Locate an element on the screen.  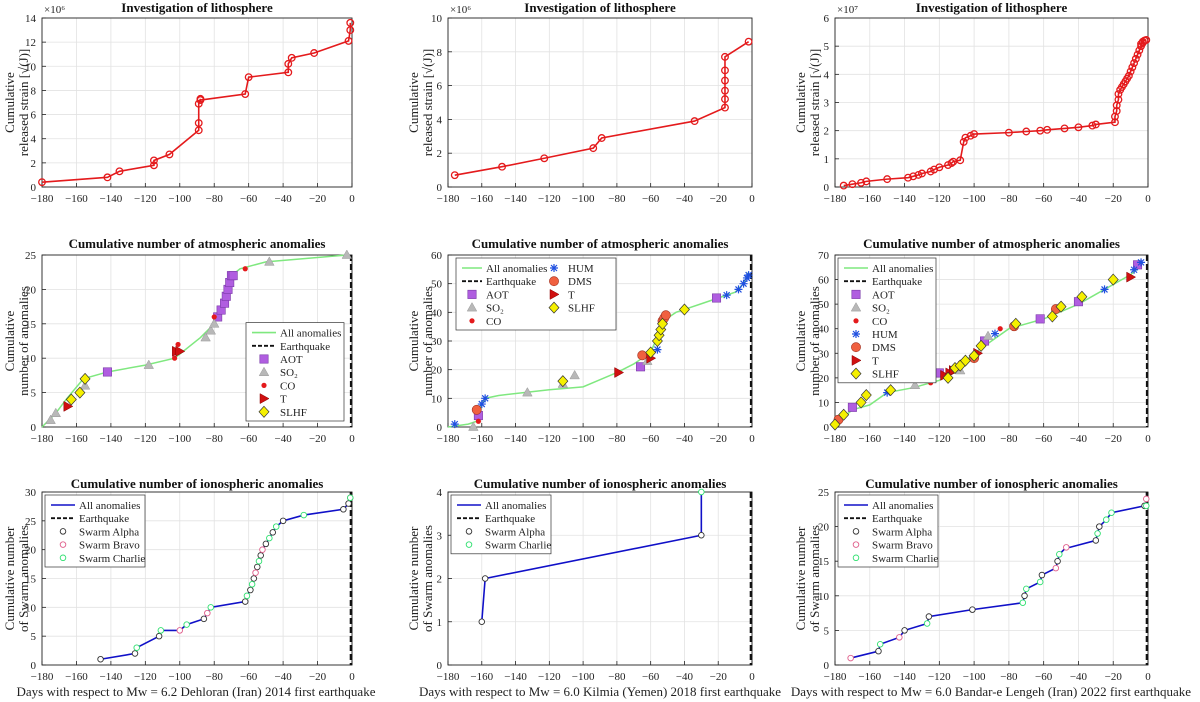
legend-label-CO: CO is located at coordinates (879, 322).